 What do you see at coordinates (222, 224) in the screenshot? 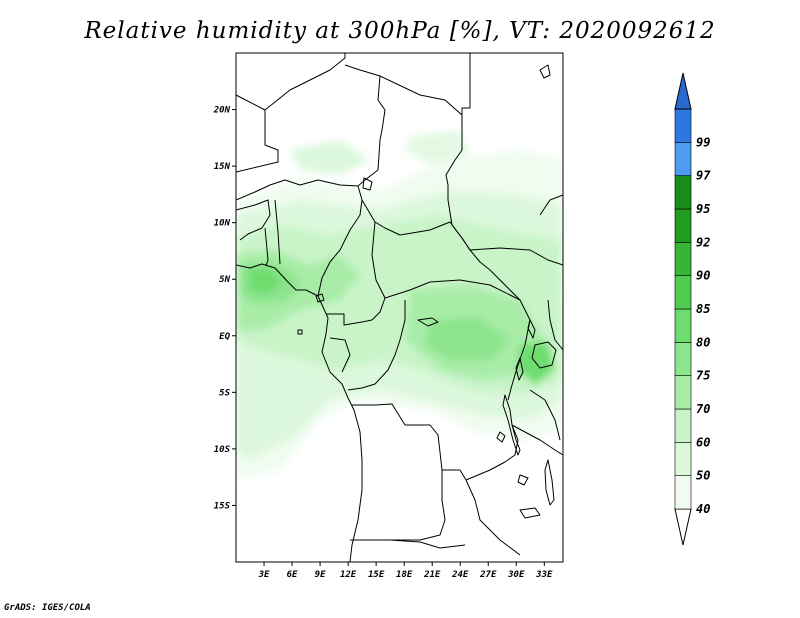
I see `lat-tick-label: 10N` at bounding box center [222, 224].